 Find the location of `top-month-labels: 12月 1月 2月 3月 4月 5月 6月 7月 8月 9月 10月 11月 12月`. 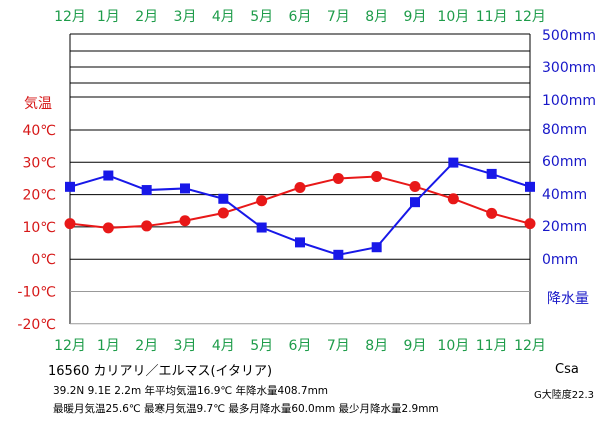

top-month-labels: 12月 1月 2月 3月 4月 5月 6月 7月 8月 9月 10月 11月 12月 is located at coordinates (300, 17).